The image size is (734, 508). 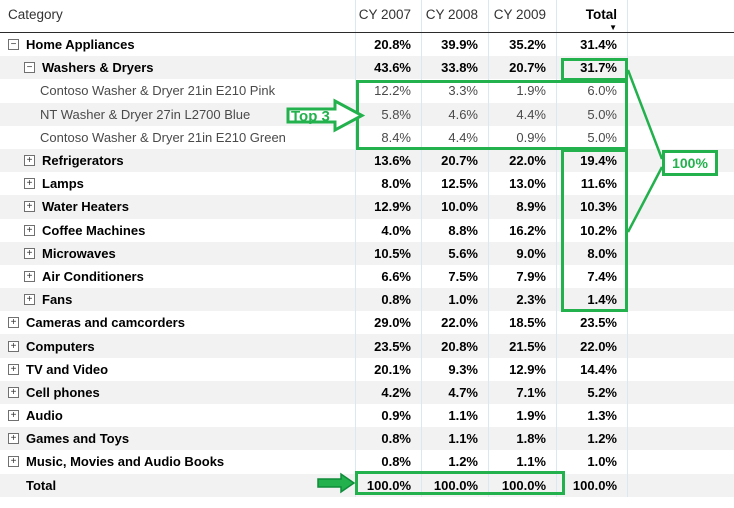 What do you see at coordinates (79, 253) in the screenshot?
I see `row-label: Microwaves` at bounding box center [79, 253].